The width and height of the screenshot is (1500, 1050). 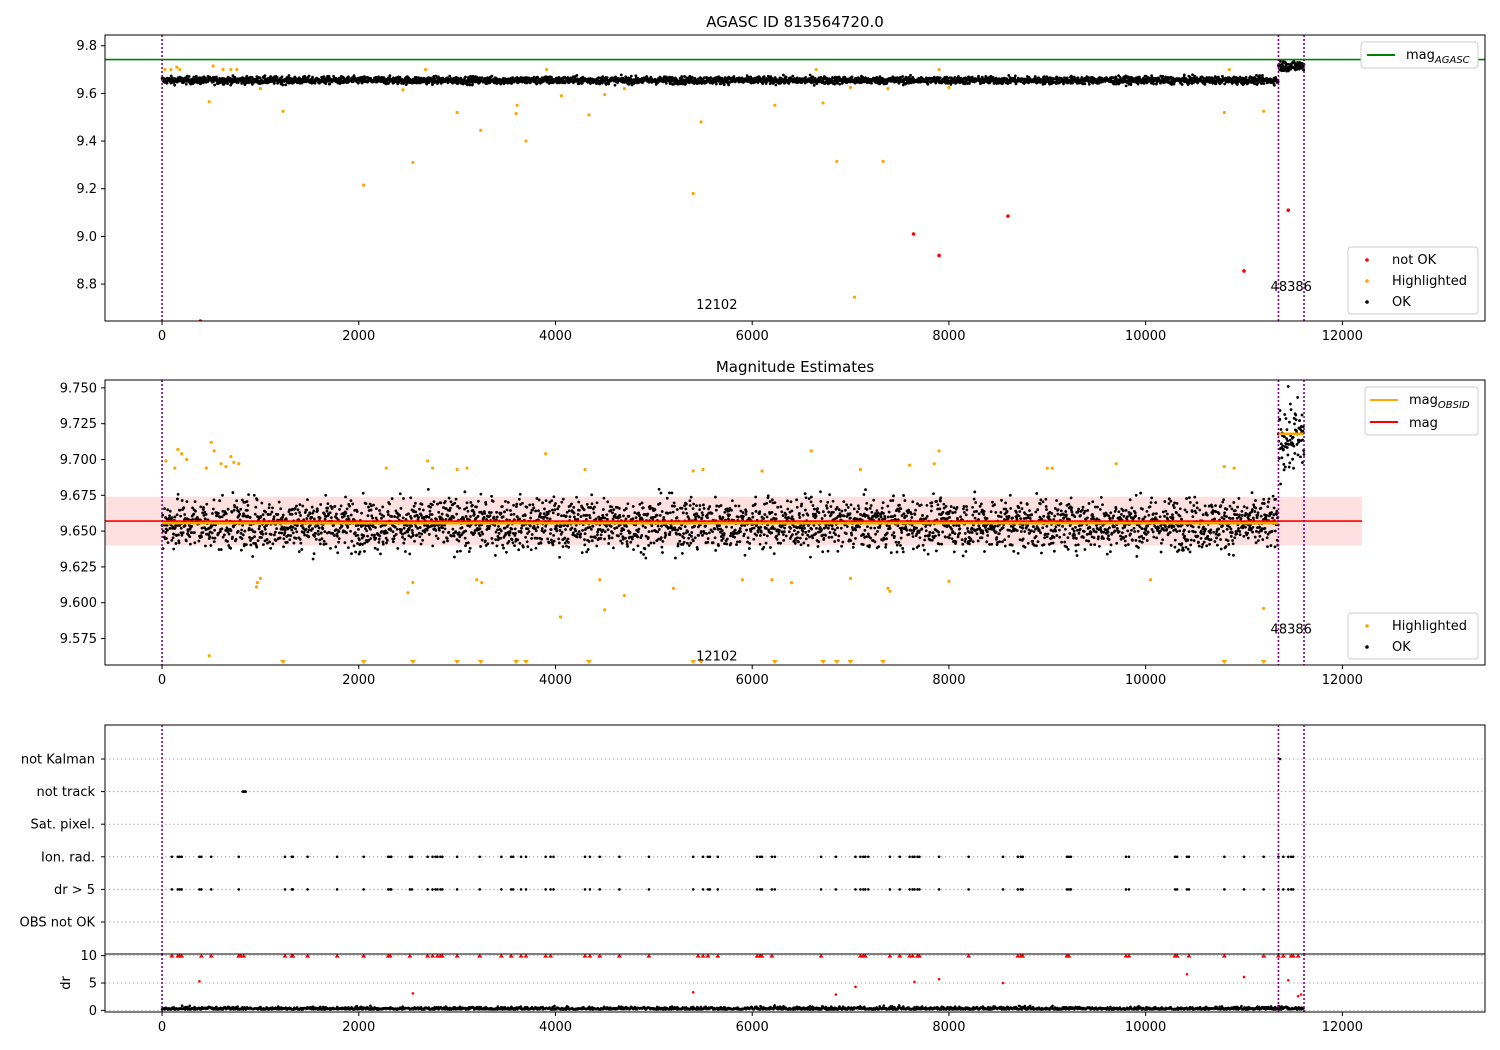 What do you see at coordinates (86, 285) in the screenshot?
I see `y-tick-label: 8.8` at bounding box center [86, 285].